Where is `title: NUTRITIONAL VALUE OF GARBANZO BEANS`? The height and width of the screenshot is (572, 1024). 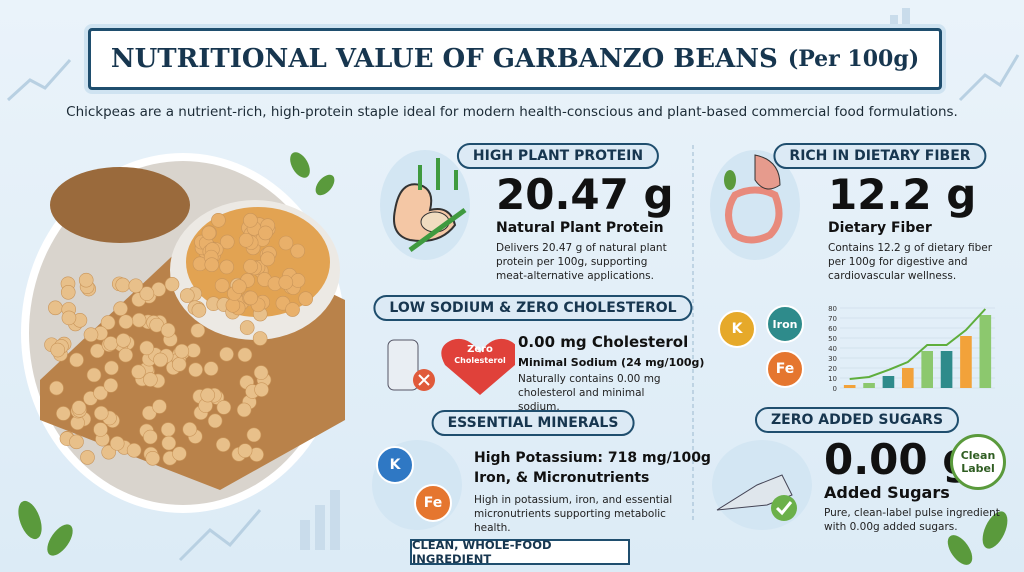 title: NUTRITIONAL VALUE OF GARBANZO BEANS is located at coordinates (444, 59).